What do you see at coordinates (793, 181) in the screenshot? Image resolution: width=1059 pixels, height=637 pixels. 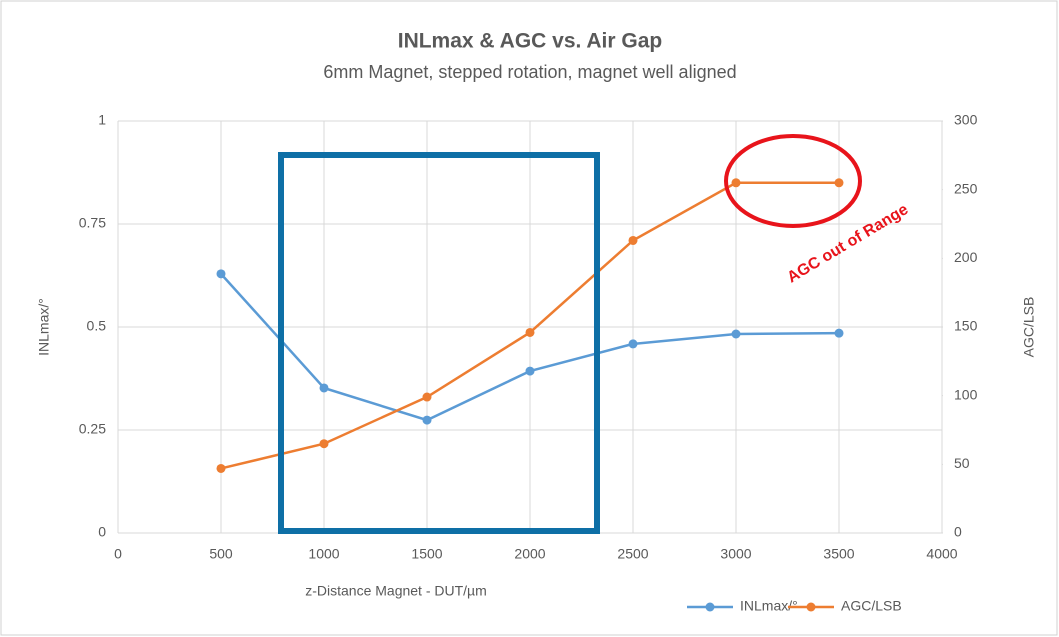 I see `highlight-ellipse` at bounding box center [793, 181].